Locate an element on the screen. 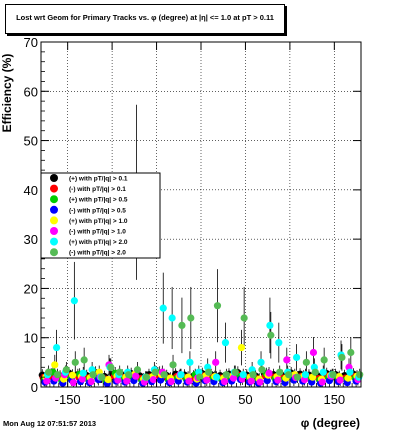  legend-label: (-) with pT/|q| > 1.0 is located at coordinates (97, 232).